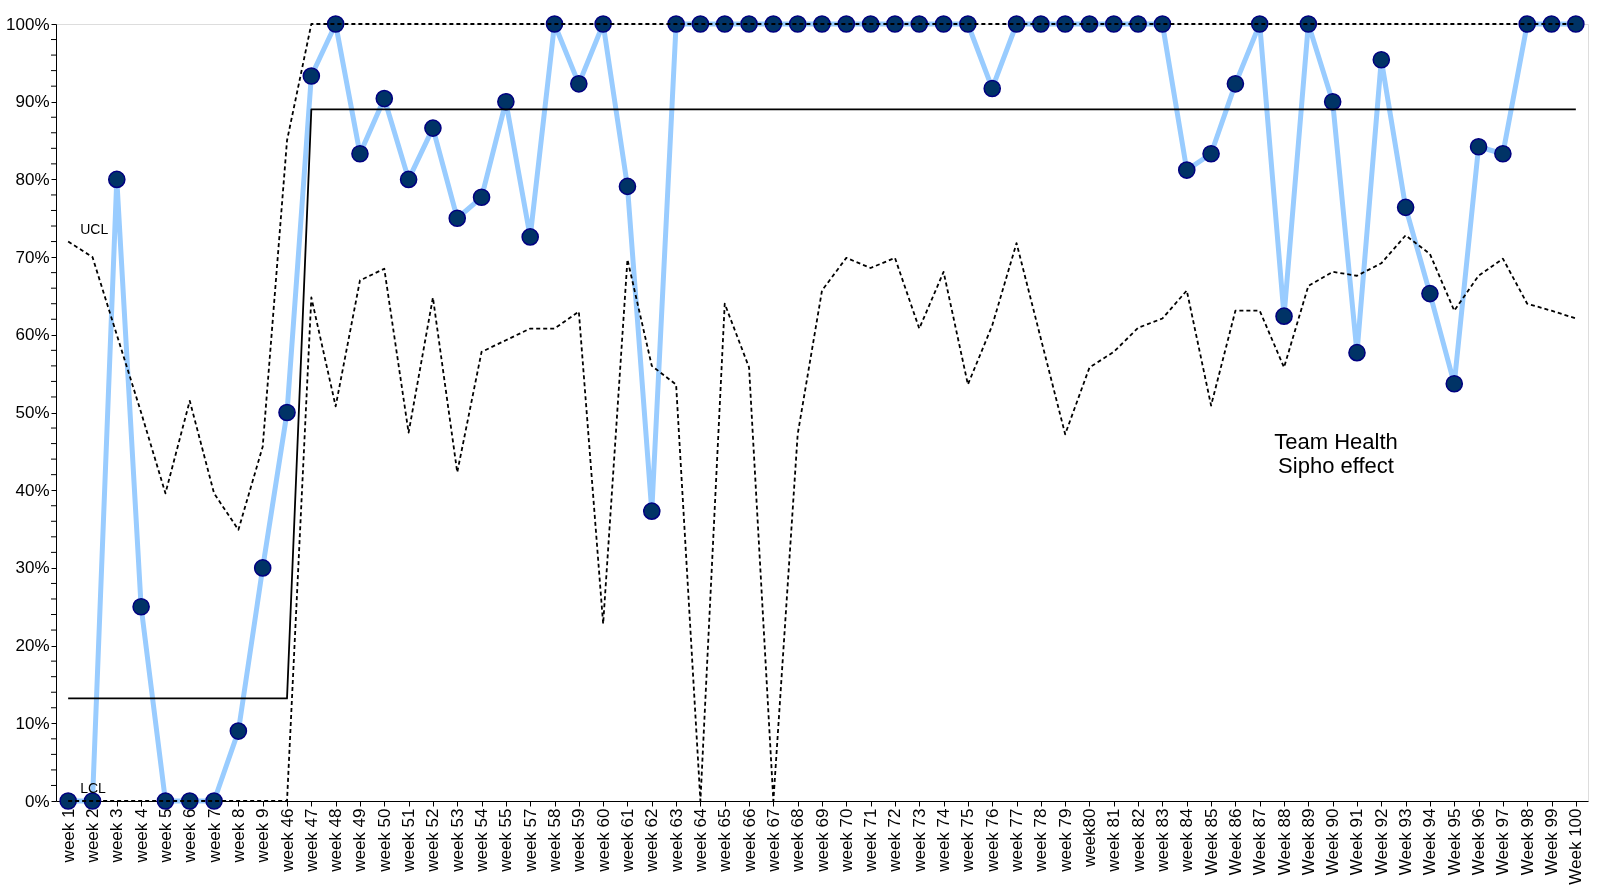  I want to click on x-tick-label: week 60, so click(603, 840).